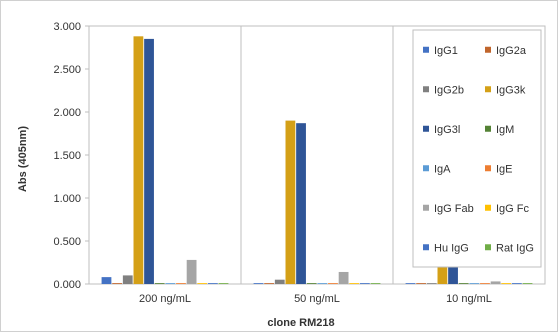 The height and width of the screenshot is (336, 558). Describe the element at coordinates (67, 199) in the screenshot. I see `y-tick-label: 1.000` at that location.